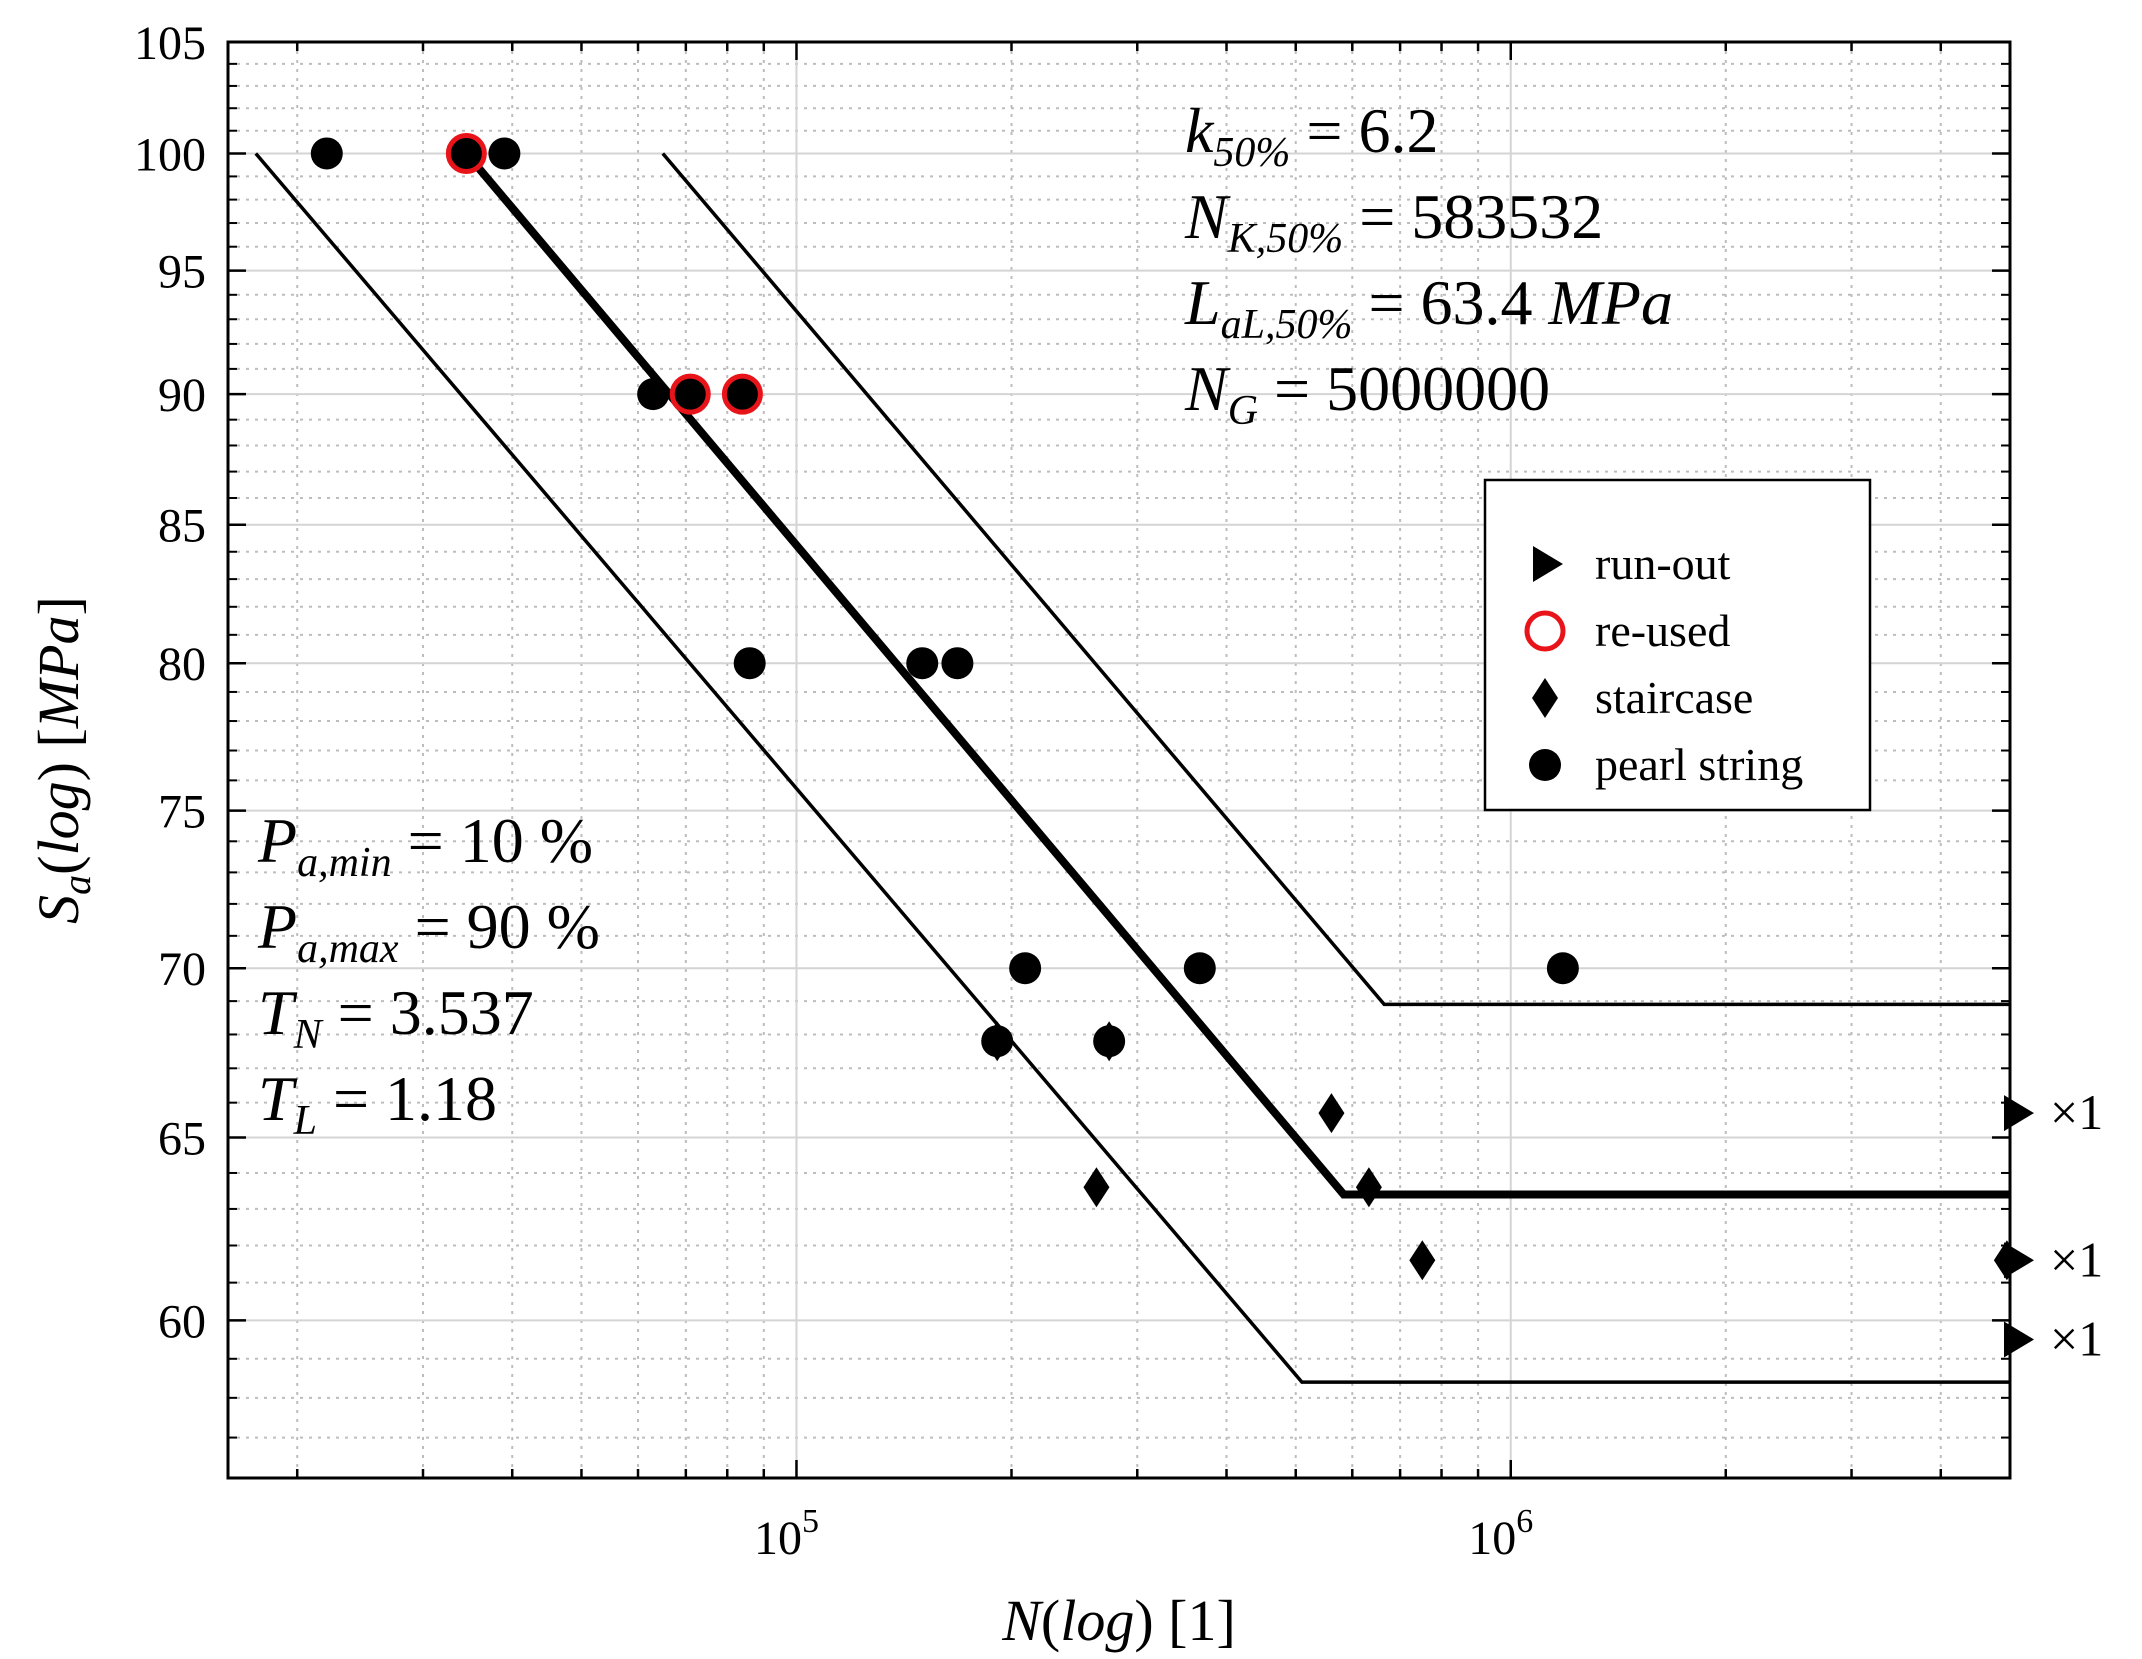  I want to click on legend-label: staircase, so click(1674, 697).